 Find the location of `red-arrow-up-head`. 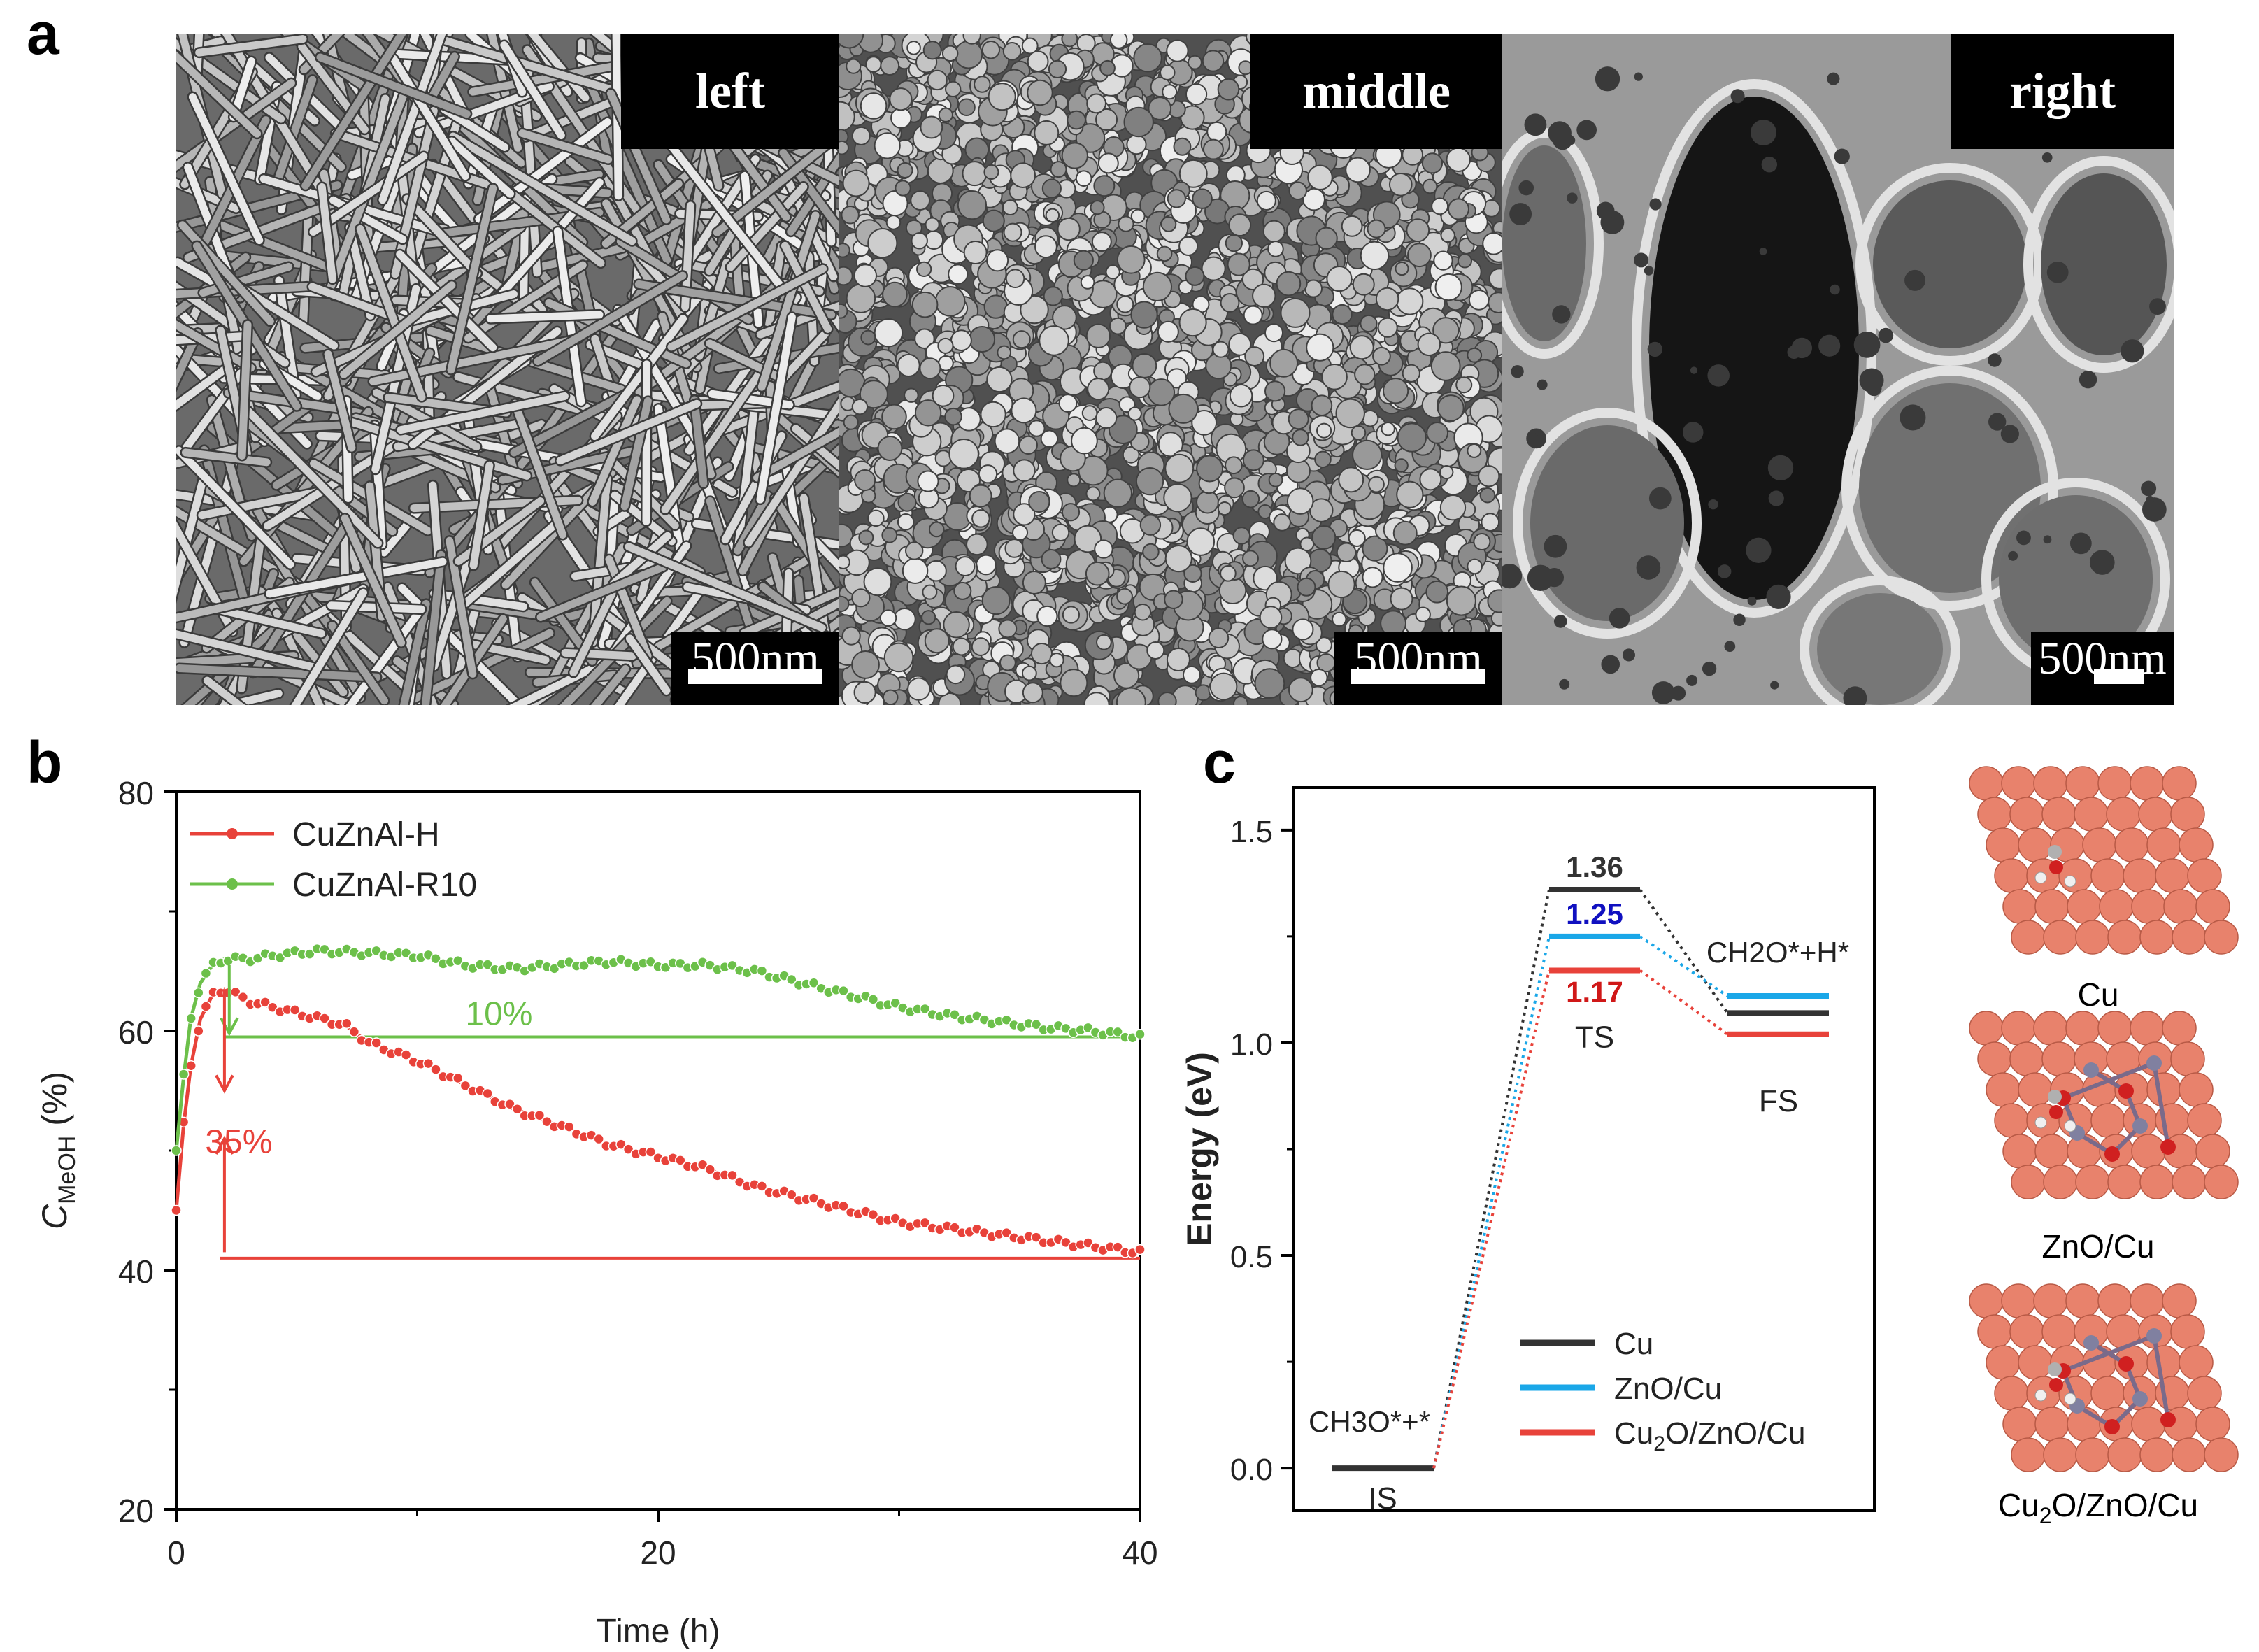

red-arrow-up-head is located at coordinates (224, 1145).